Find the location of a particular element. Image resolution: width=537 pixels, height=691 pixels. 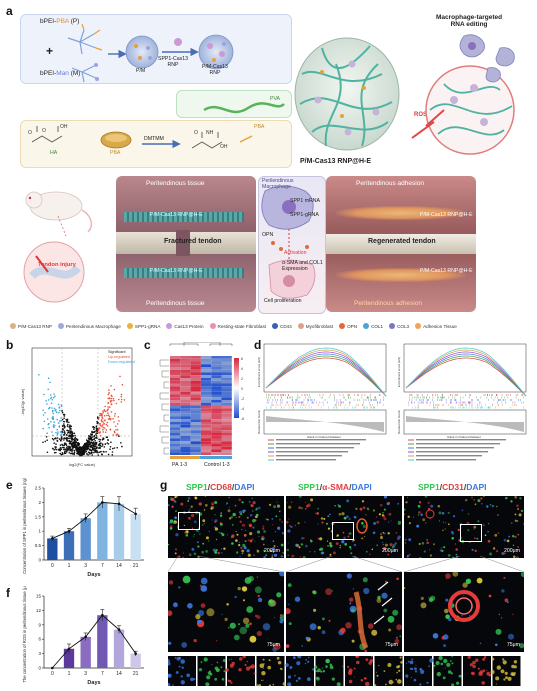

trend-point is located at coordinates (119, 629).